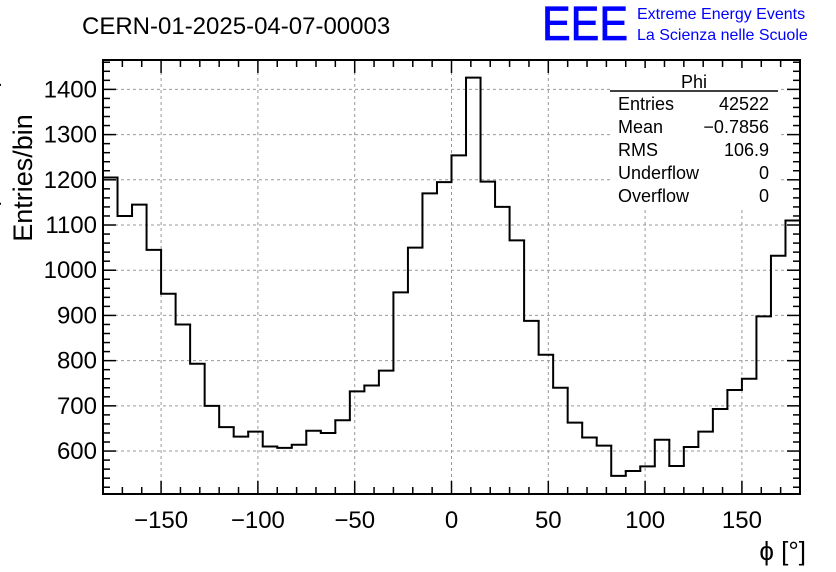  I want to click on stats-label-entries: Entries, so click(646, 104).